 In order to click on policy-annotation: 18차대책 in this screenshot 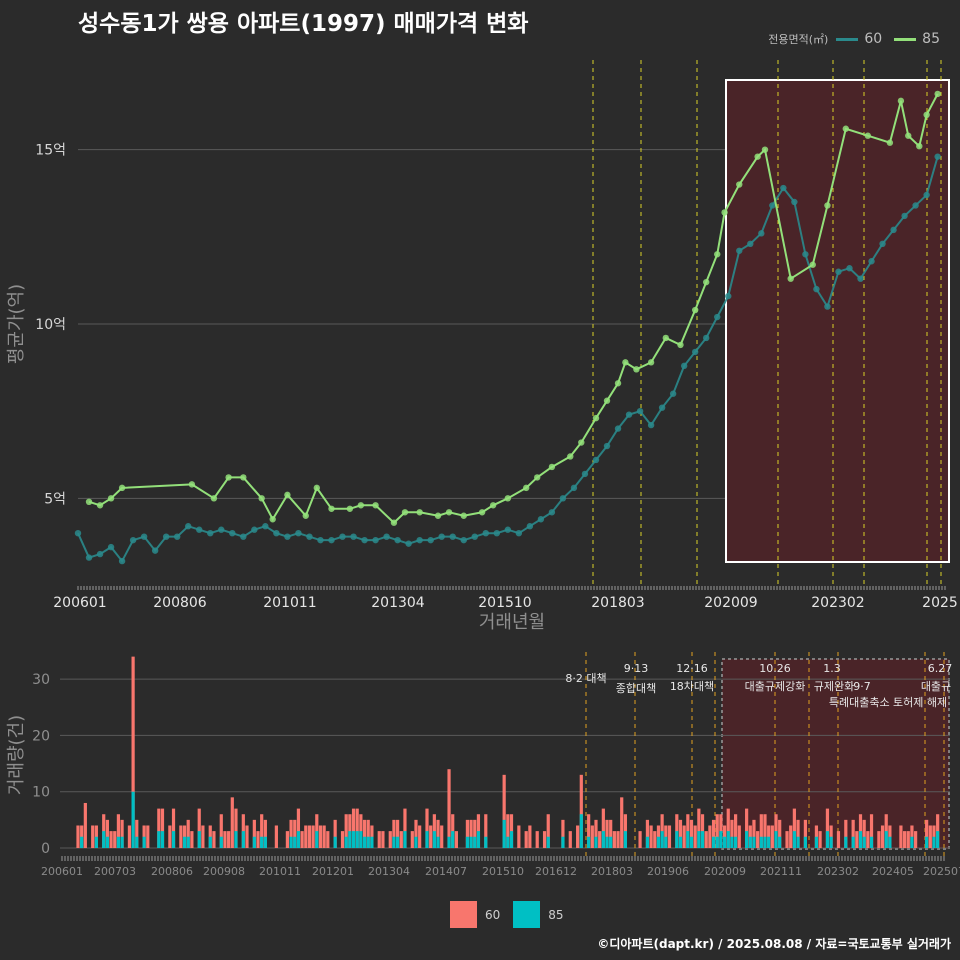, I will do `click(692, 686)`.